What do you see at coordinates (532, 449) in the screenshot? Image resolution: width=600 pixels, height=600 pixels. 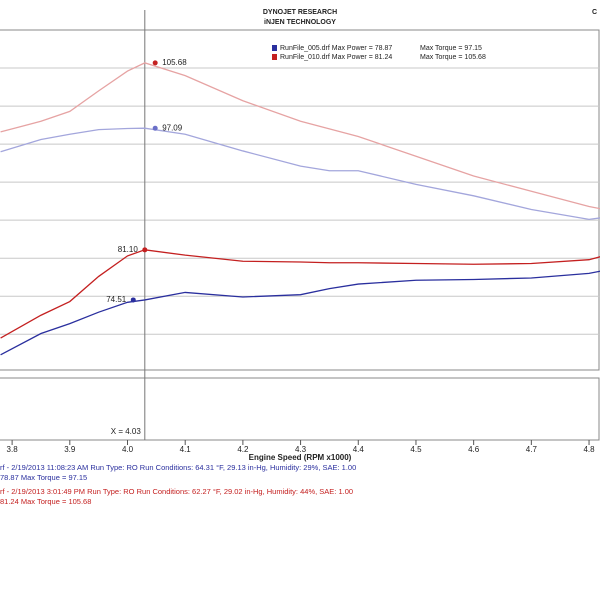 I see `x-tick-label: 4.7` at bounding box center [532, 449].